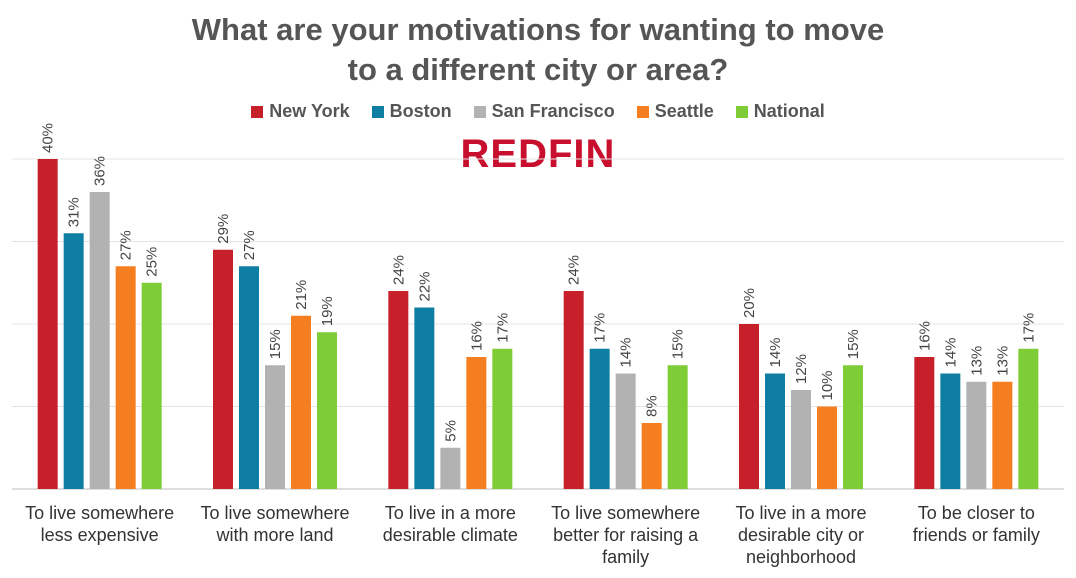 The height and width of the screenshot is (578, 1076). I want to click on category-label: less expensive, so click(100, 535).